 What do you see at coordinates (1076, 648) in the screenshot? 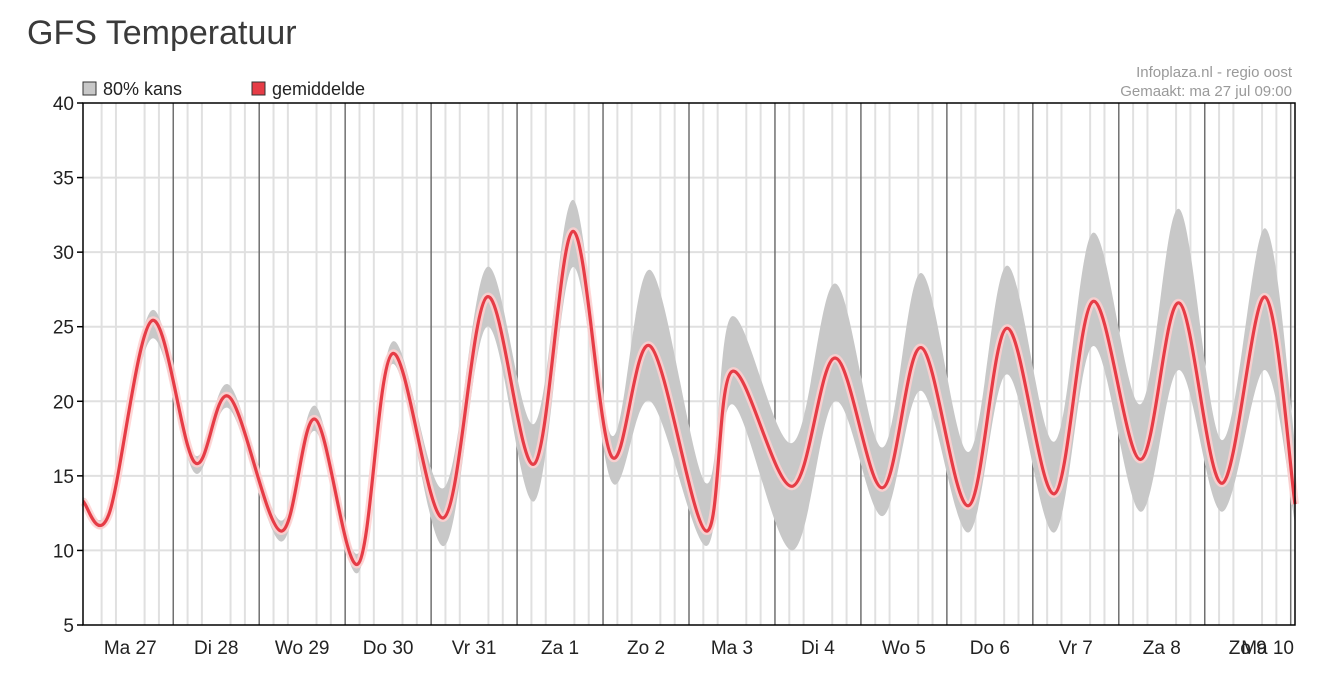
I see `x-tick-label: Vr 7` at bounding box center [1076, 648].